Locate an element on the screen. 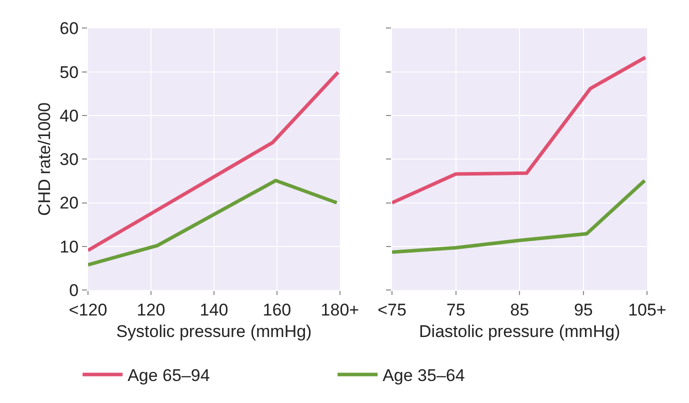 The image size is (689, 403). x-tick-label: 180+ is located at coordinates (340, 310).